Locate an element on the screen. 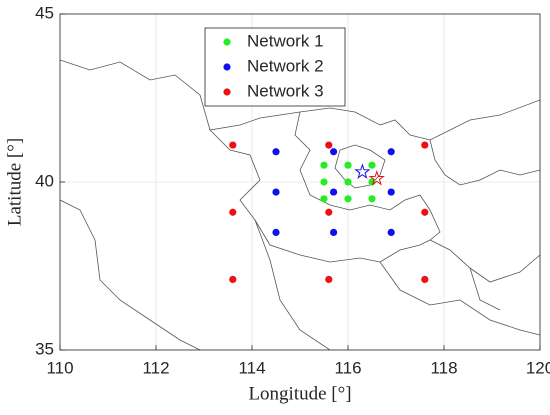  x-tick-label: 118 is located at coordinates (443, 367).